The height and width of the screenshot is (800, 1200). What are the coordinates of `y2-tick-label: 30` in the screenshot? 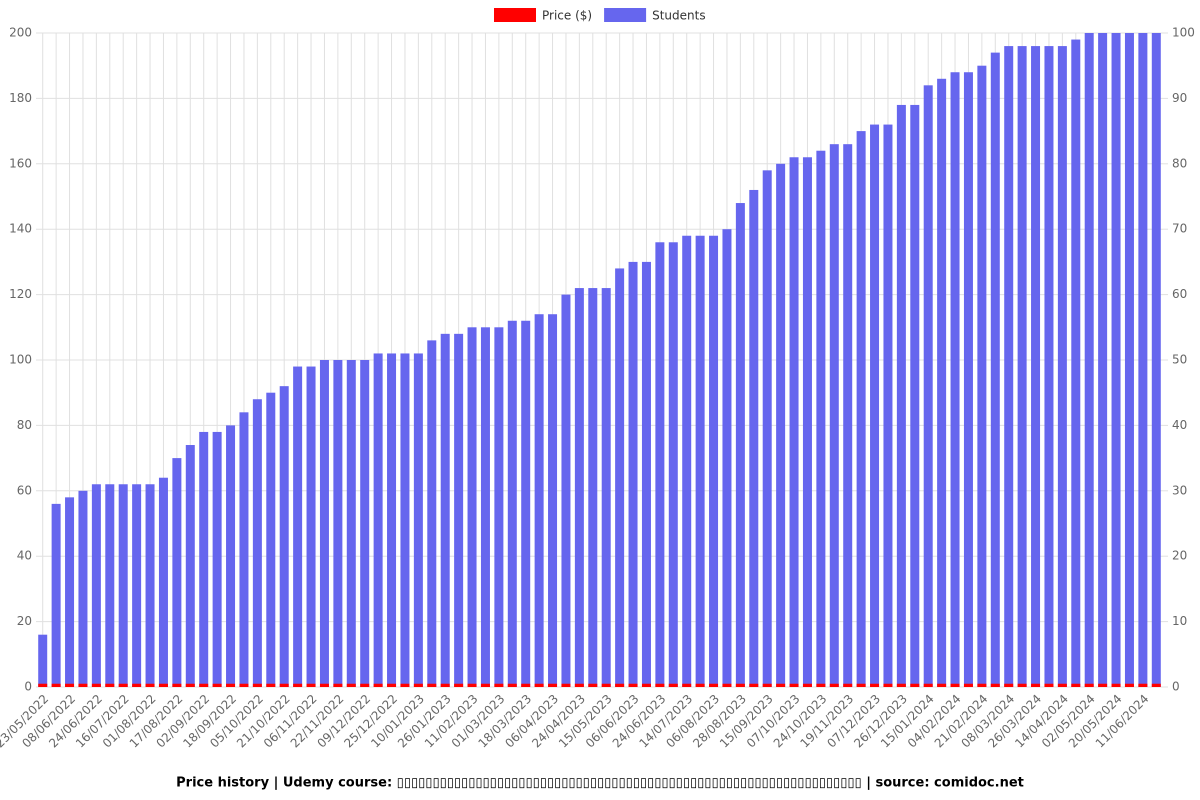 It's located at (1179, 490).